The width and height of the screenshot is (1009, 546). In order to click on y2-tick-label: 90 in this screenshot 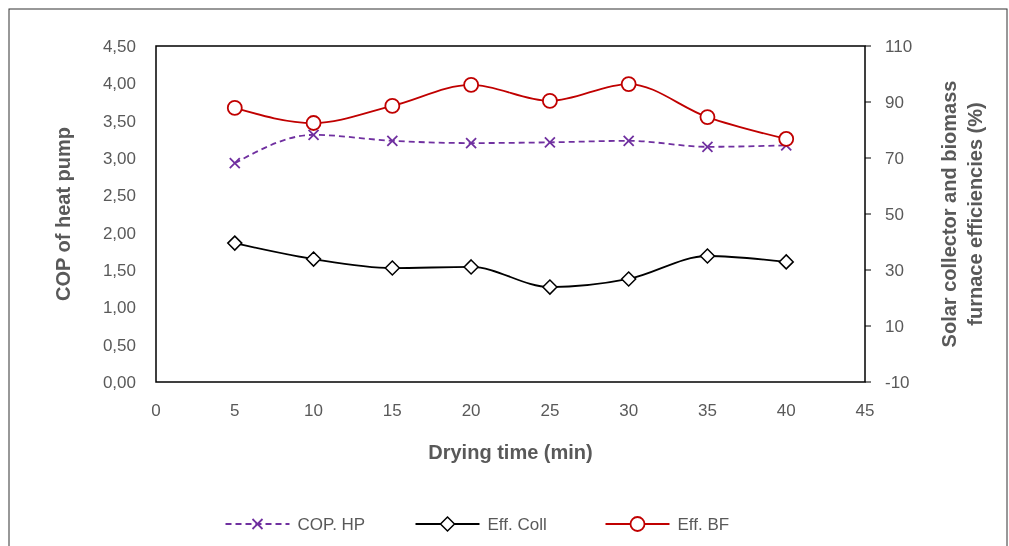, I will do `click(894, 102)`.